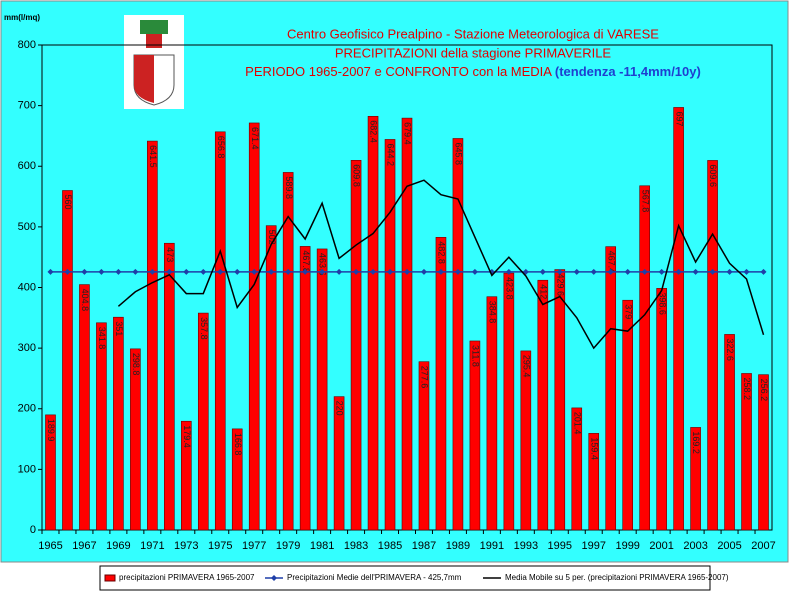 This screenshot has height=605, width=790. I want to click on x-tick-label: 1965, so click(50, 546).